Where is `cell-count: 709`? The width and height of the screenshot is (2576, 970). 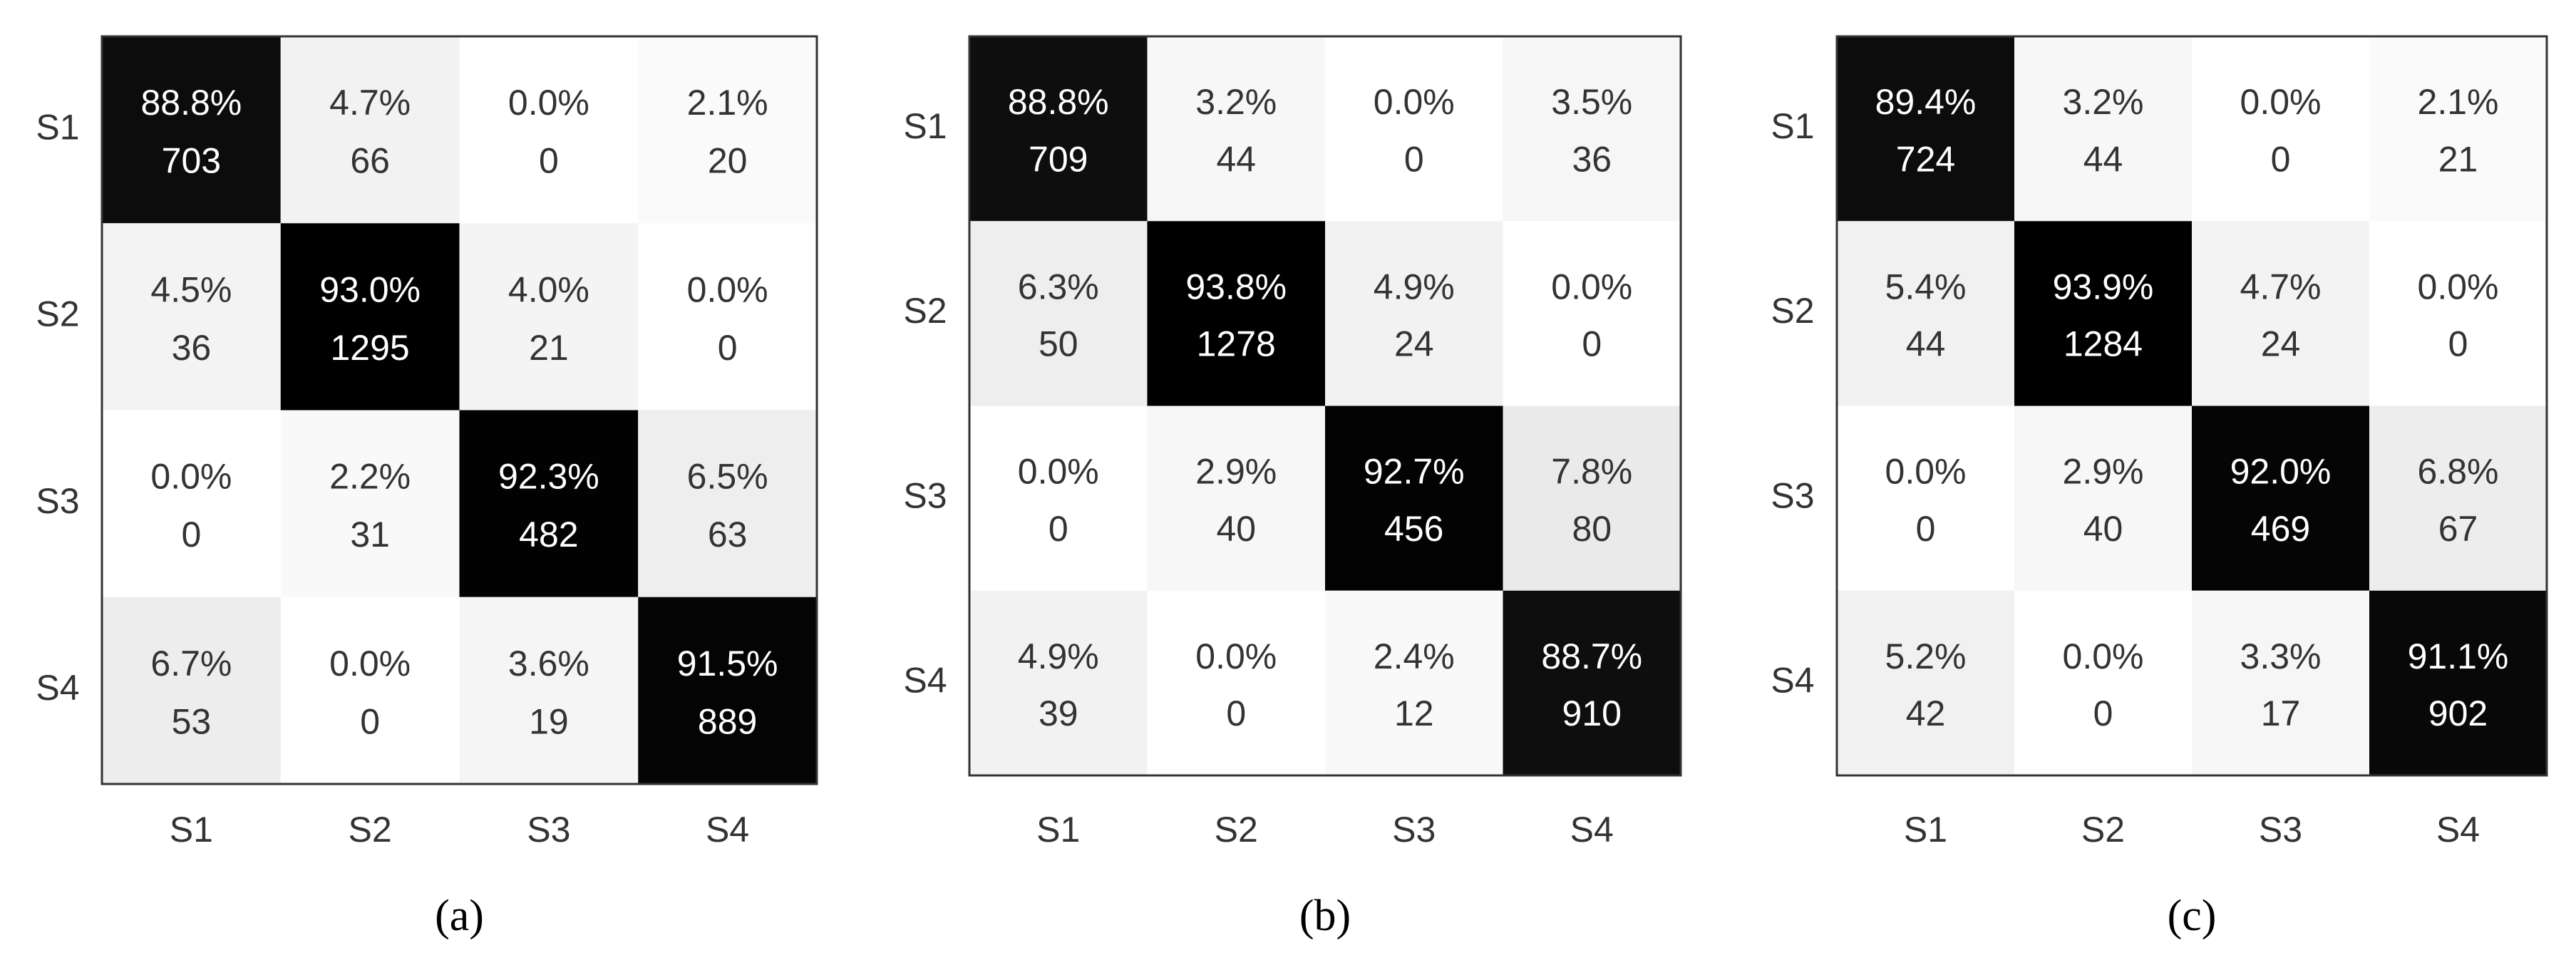 cell-count: 709 is located at coordinates (1058, 159).